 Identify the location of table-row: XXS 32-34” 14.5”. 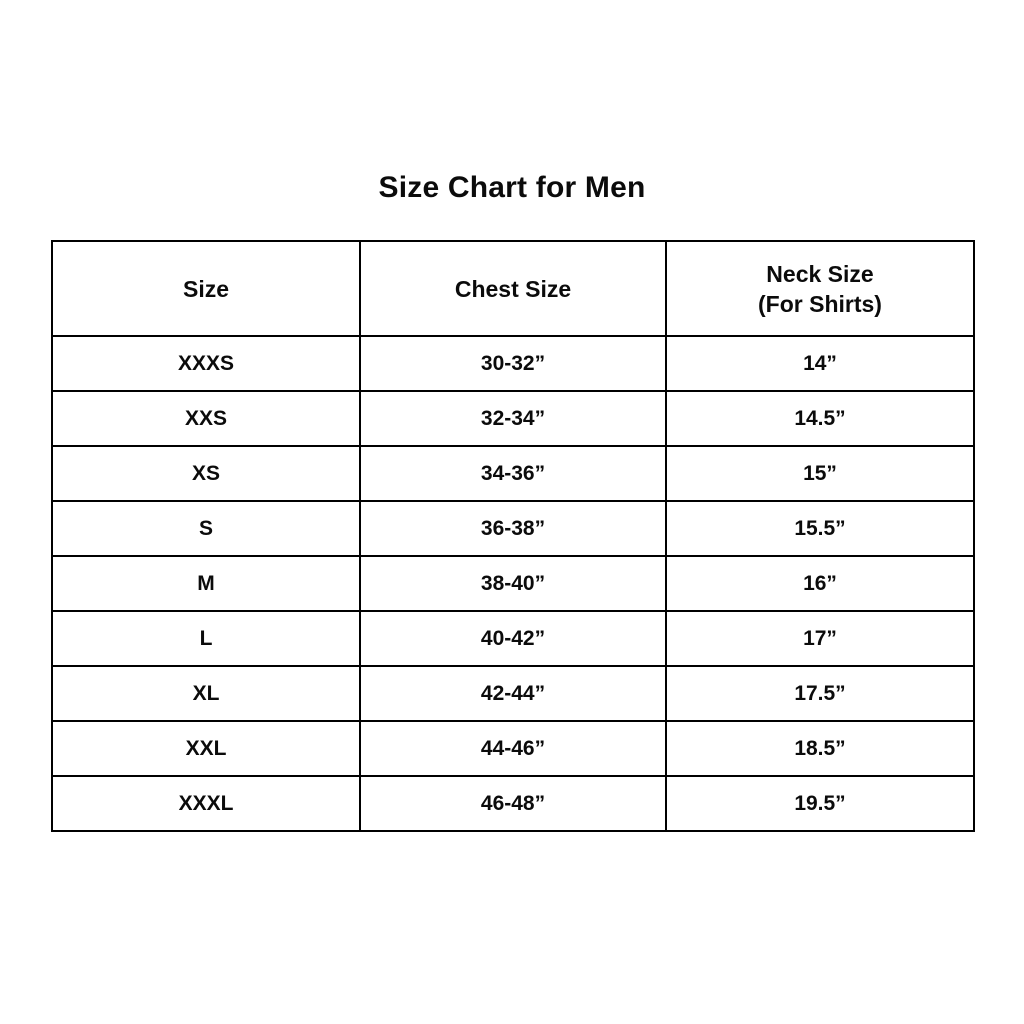
(513, 418).